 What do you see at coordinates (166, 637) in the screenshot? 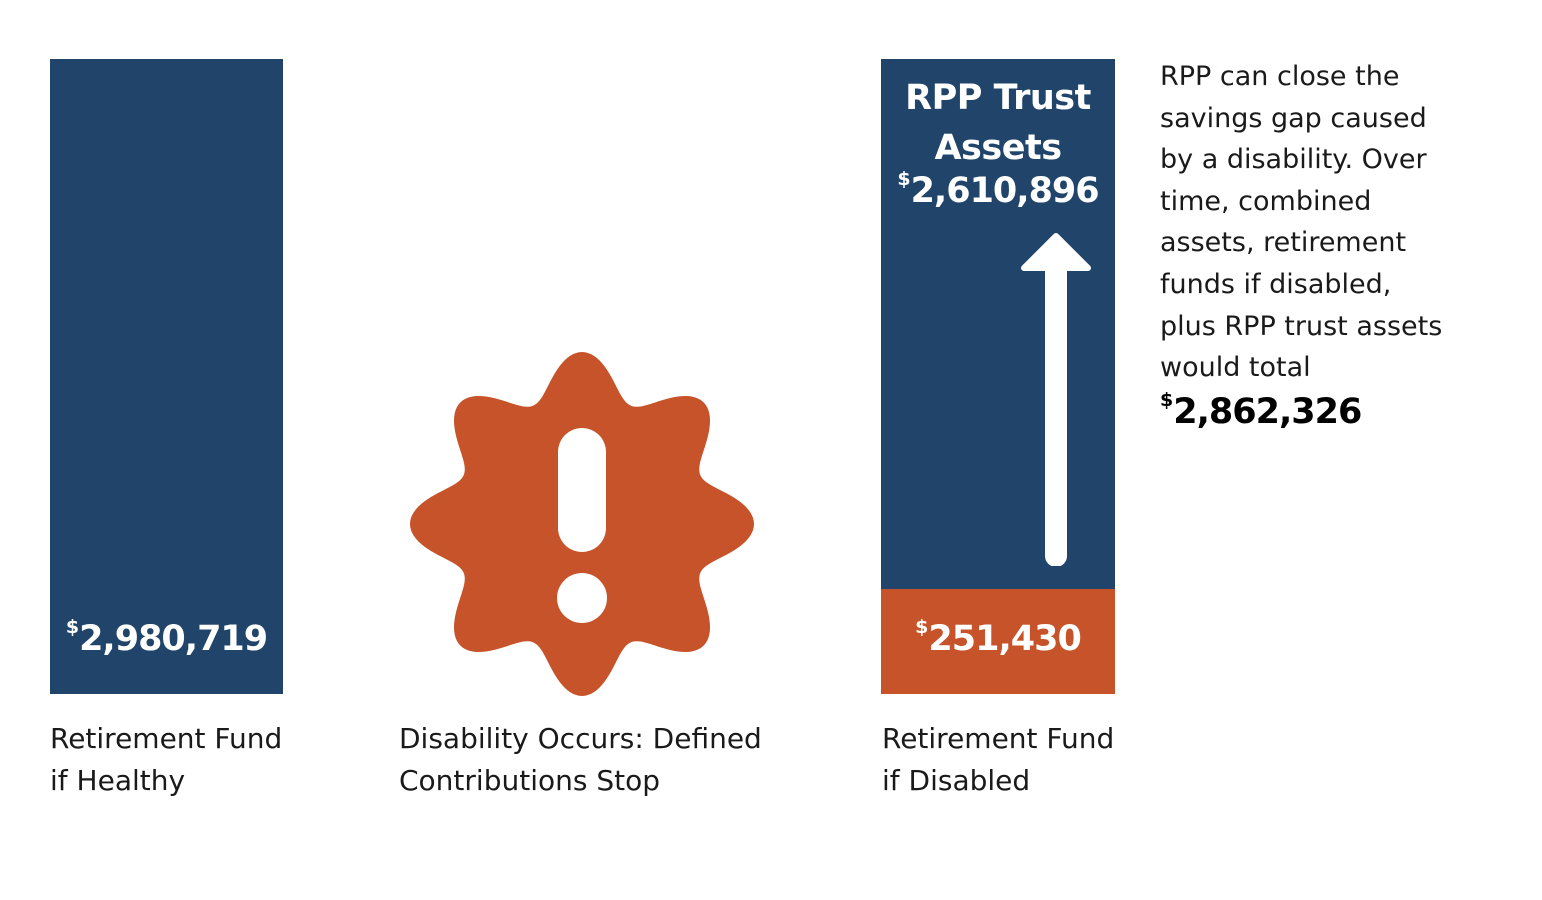
I see `healthy-fund-value: $2,980,719` at bounding box center [166, 637].